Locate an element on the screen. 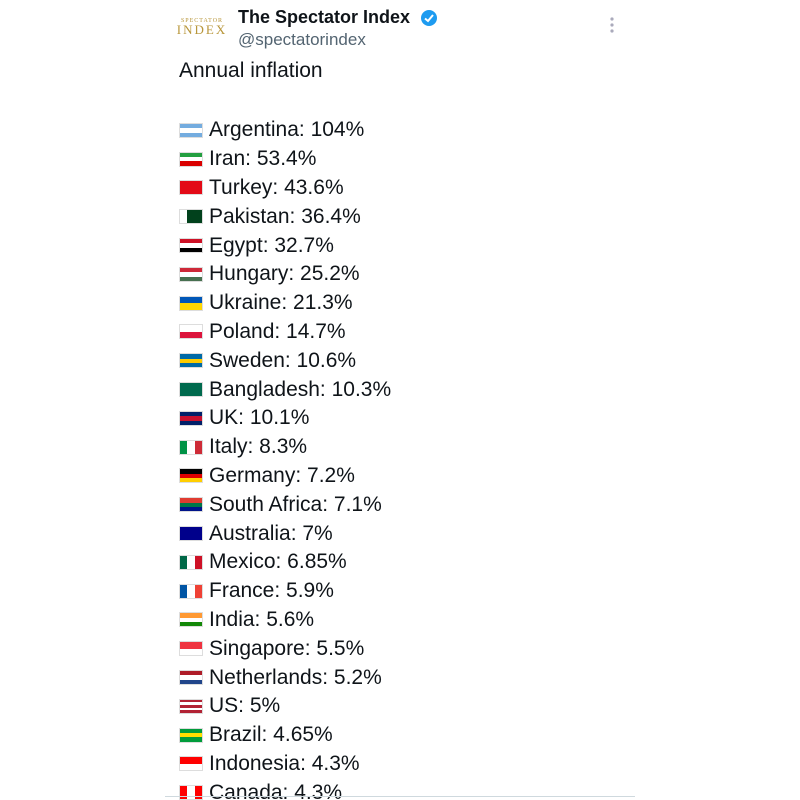 This screenshot has width=800, height=800. item-label: Hungary: 25.2% is located at coordinates (284, 274).